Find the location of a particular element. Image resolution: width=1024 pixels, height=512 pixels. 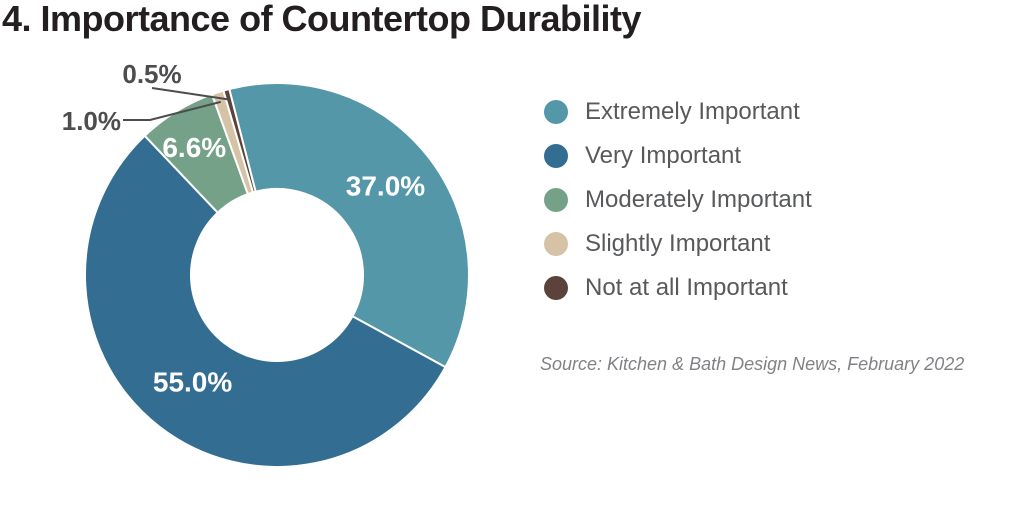

slice-callouts: 1.0%0.5% is located at coordinates (146, 97).